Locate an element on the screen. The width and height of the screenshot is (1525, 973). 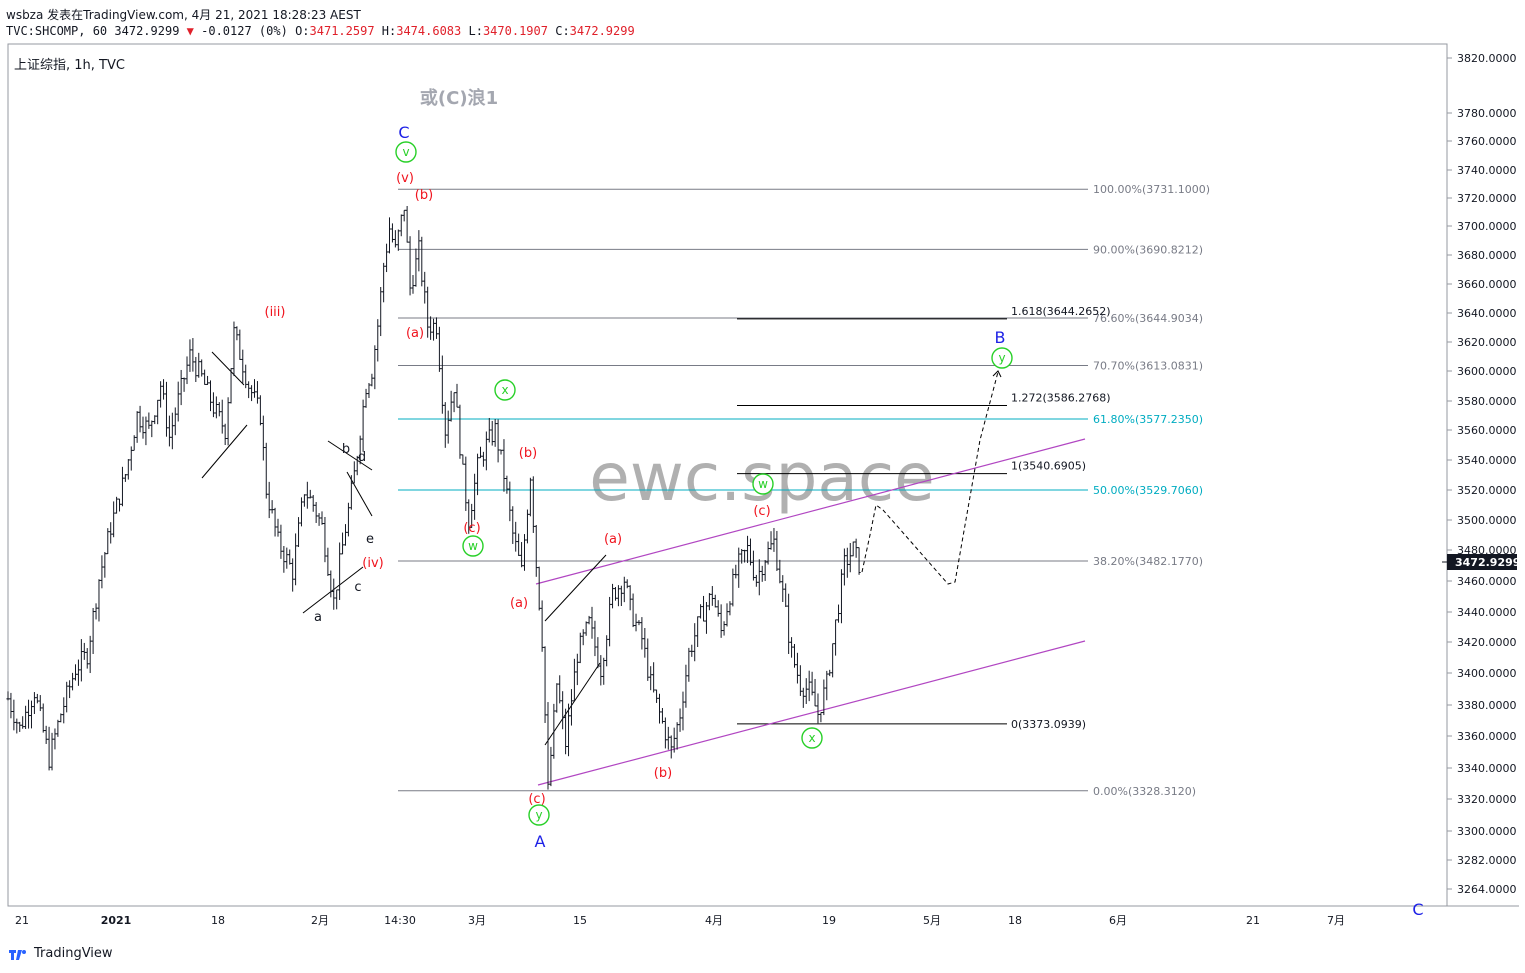
wave-label: x is located at coordinates (811, 738).